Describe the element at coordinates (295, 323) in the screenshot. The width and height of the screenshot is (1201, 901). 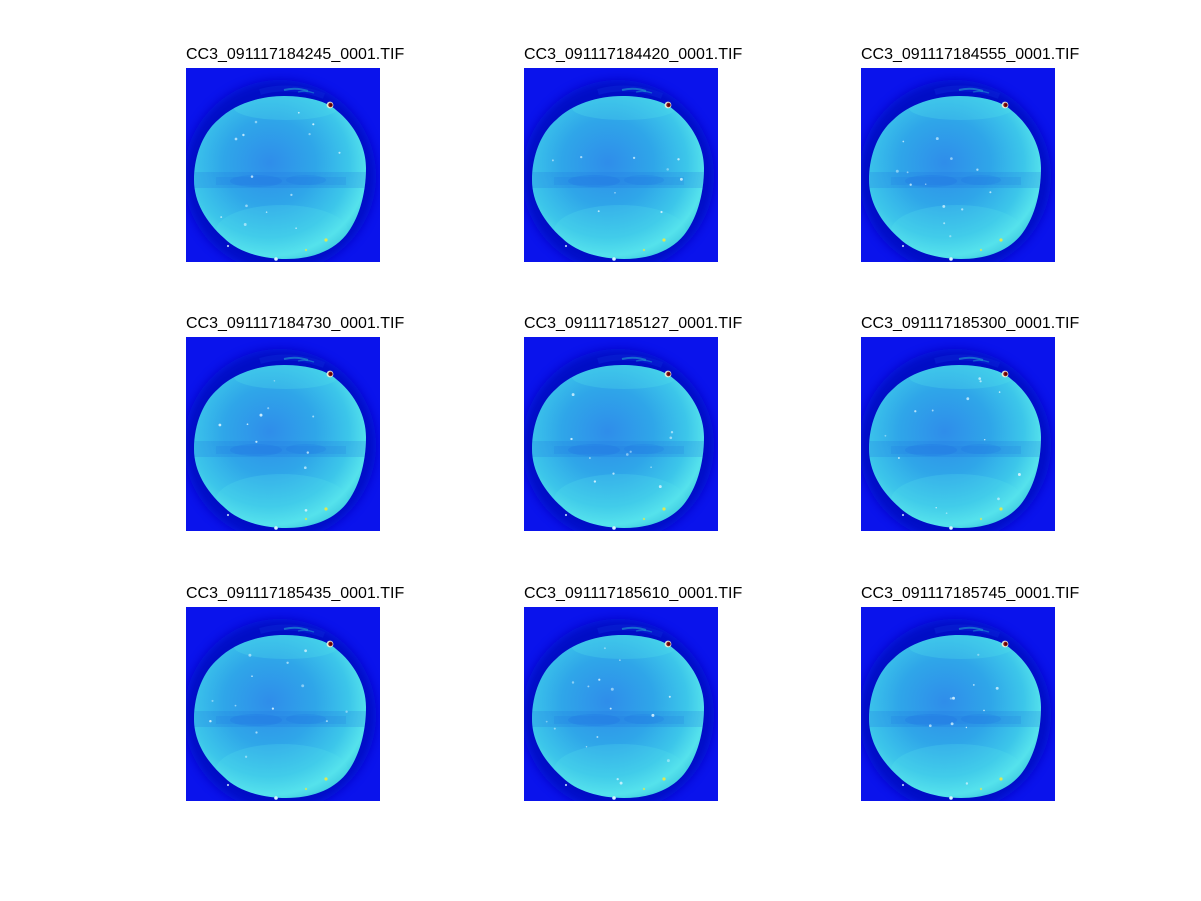
I see `subplot-title: CC3_091117184730_0001.TIF` at that location.